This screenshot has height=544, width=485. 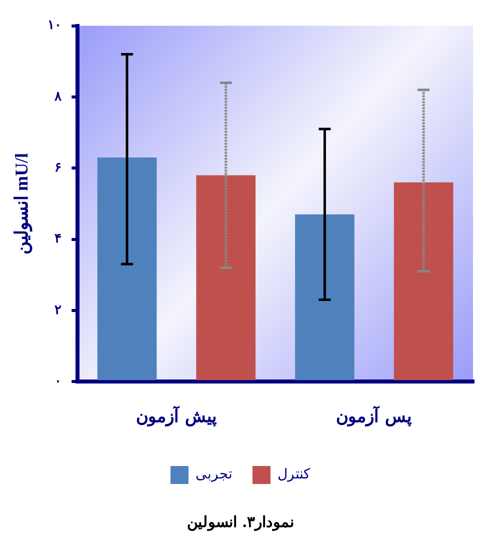 What do you see at coordinates (55, 26) in the screenshot?
I see `y-tick-label: ۱۰` at bounding box center [55, 26].